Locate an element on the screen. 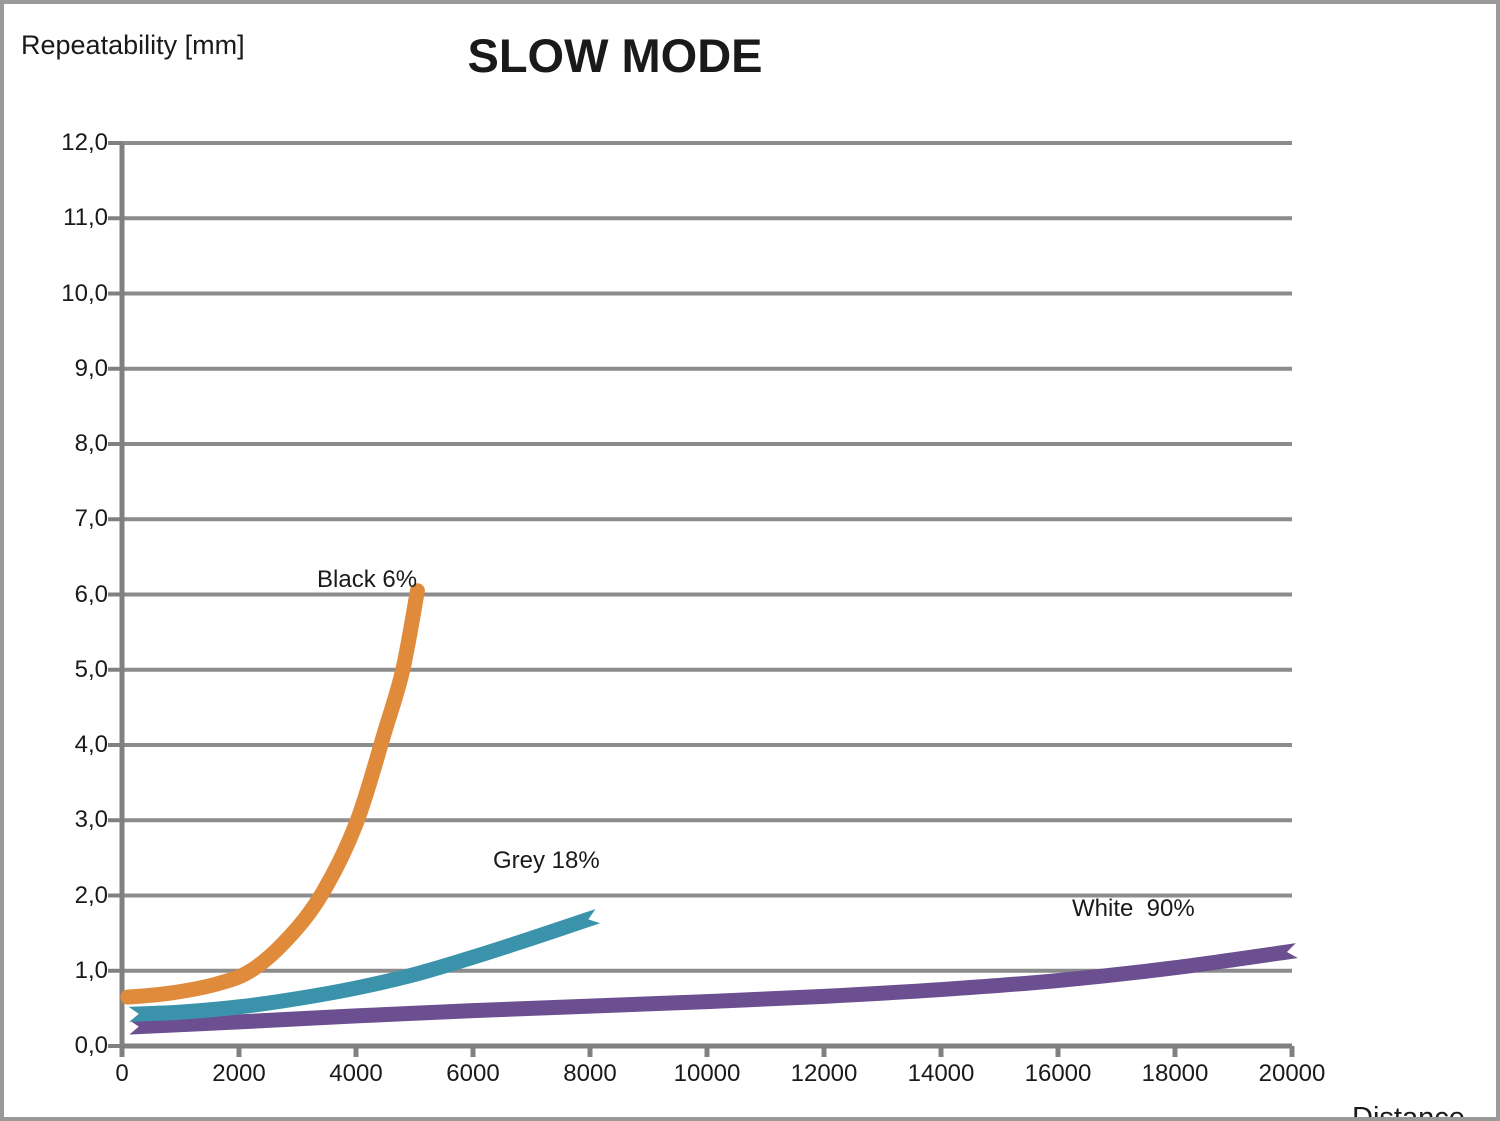 This screenshot has width=1500, height=1121. y-tick-label: 11,0 is located at coordinates (85, 218).